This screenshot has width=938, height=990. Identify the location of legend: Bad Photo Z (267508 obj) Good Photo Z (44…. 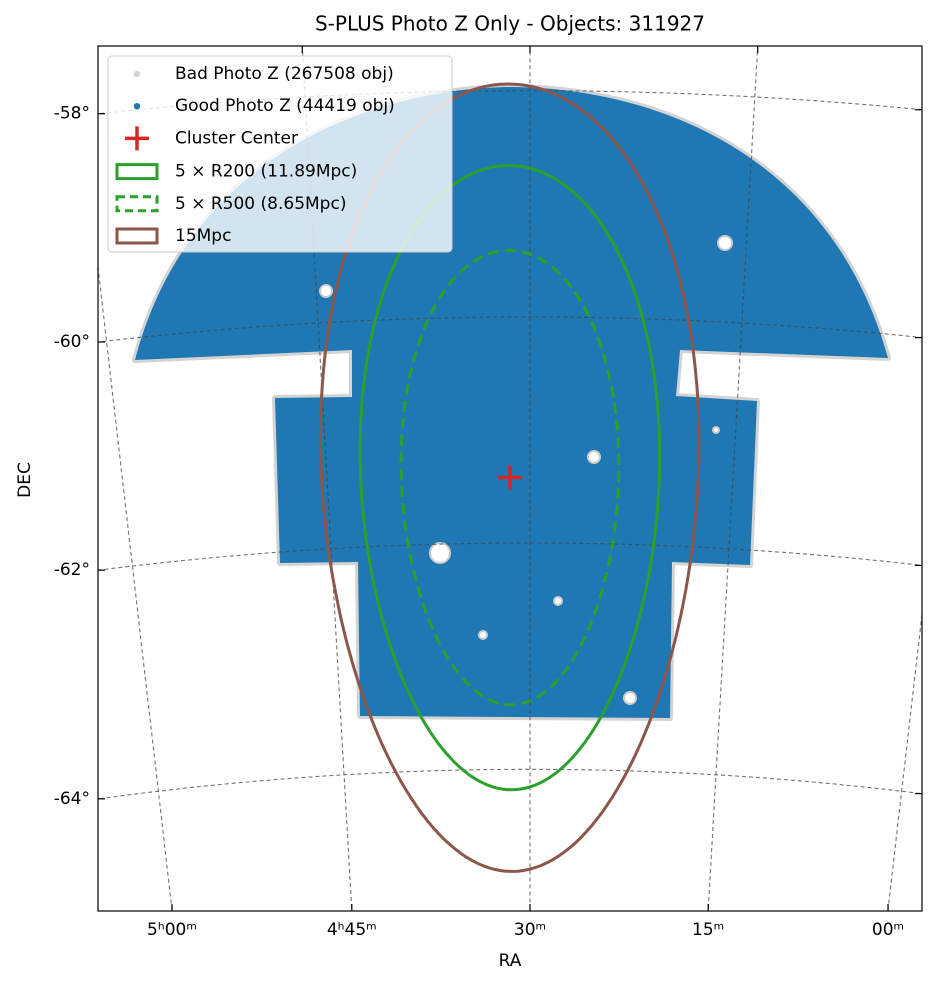
(280, 154).